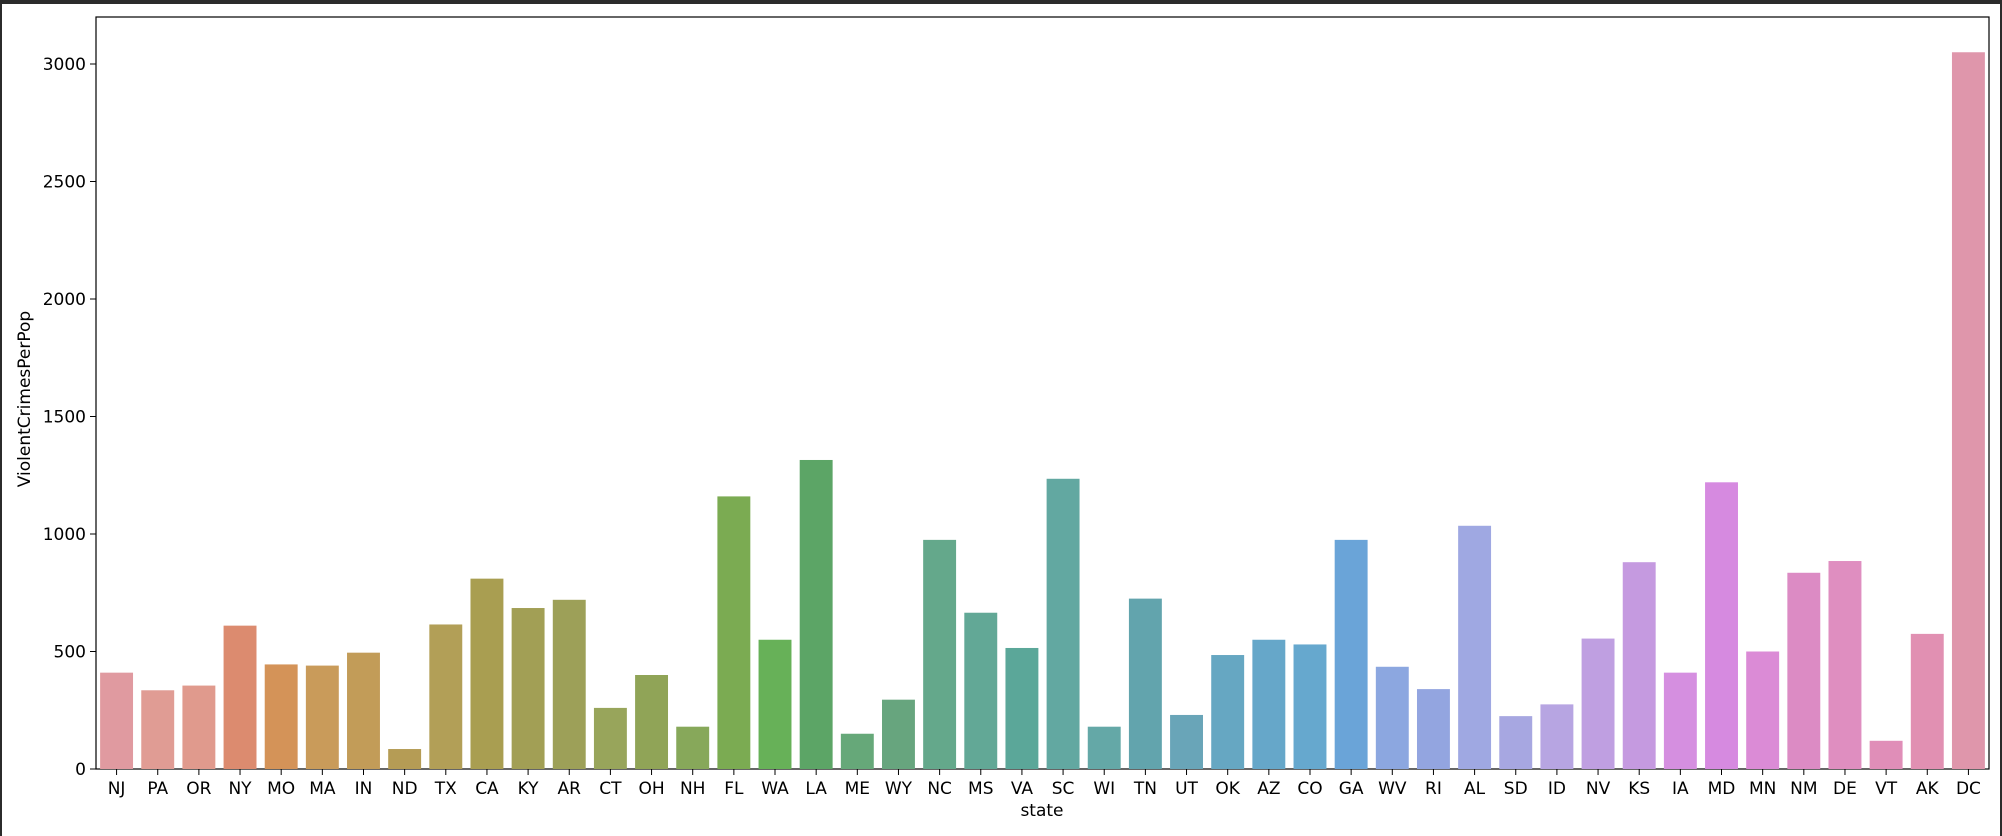 This screenshot has height=836, width=2002. Describe the element at coordinates (529, 789) in the screenshot. I see `x-tick-label: KY` at that location.